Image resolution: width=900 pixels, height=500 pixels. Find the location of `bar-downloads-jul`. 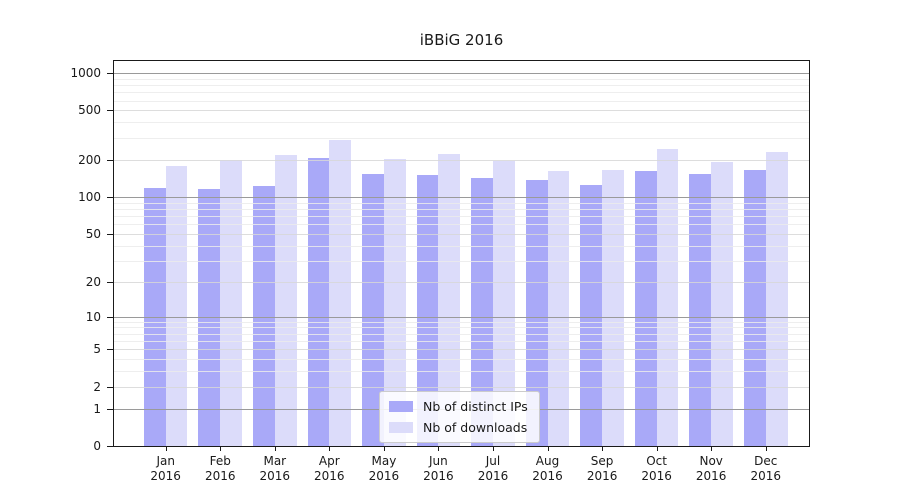

bar-downloads-jul is located at coordinates (504, 303).